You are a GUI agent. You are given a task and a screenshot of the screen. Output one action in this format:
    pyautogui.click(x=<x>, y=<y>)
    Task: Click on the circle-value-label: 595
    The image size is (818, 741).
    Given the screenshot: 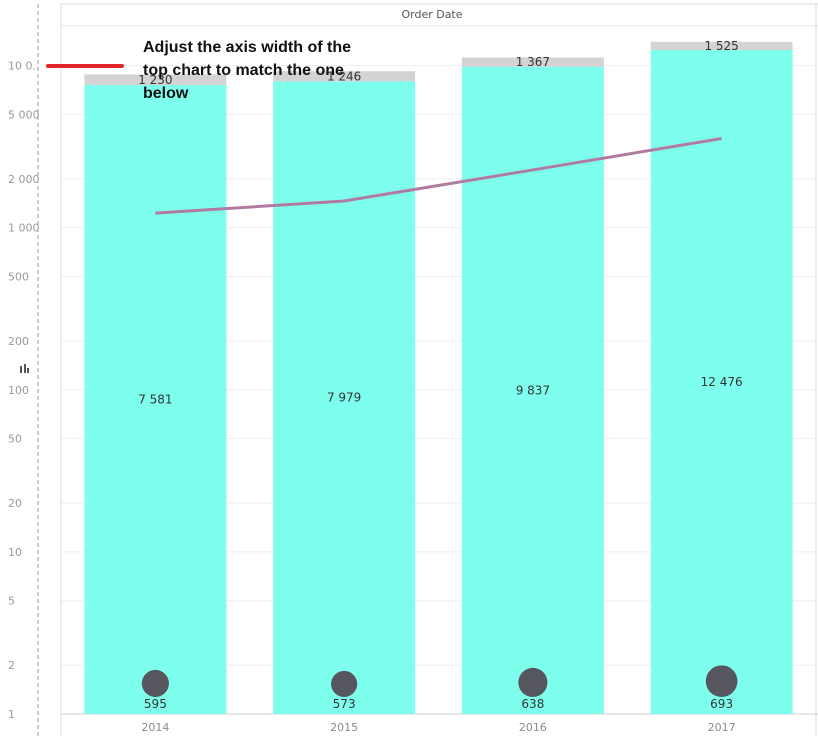 What is the action you would take?
    pyautogui.click(x=155, y=704)
    